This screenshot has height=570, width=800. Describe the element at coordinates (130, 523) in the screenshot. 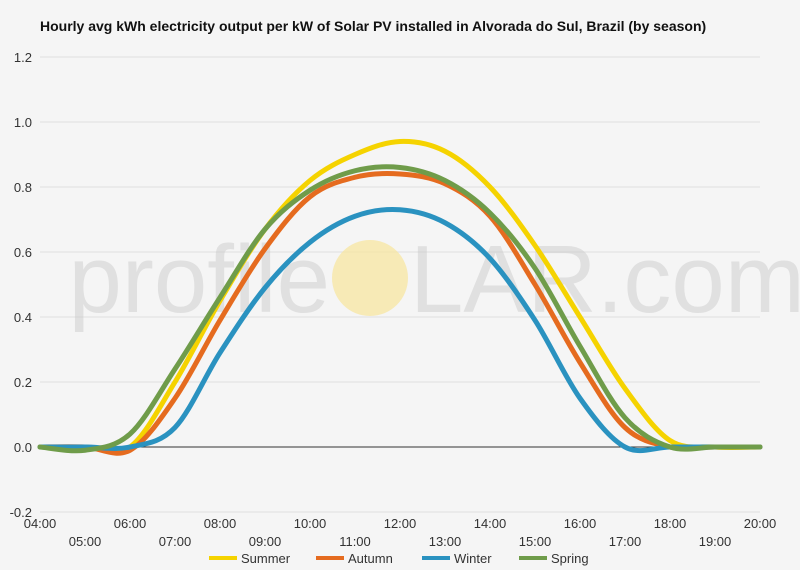

I see `x-tick-label: 06:00` at that location.